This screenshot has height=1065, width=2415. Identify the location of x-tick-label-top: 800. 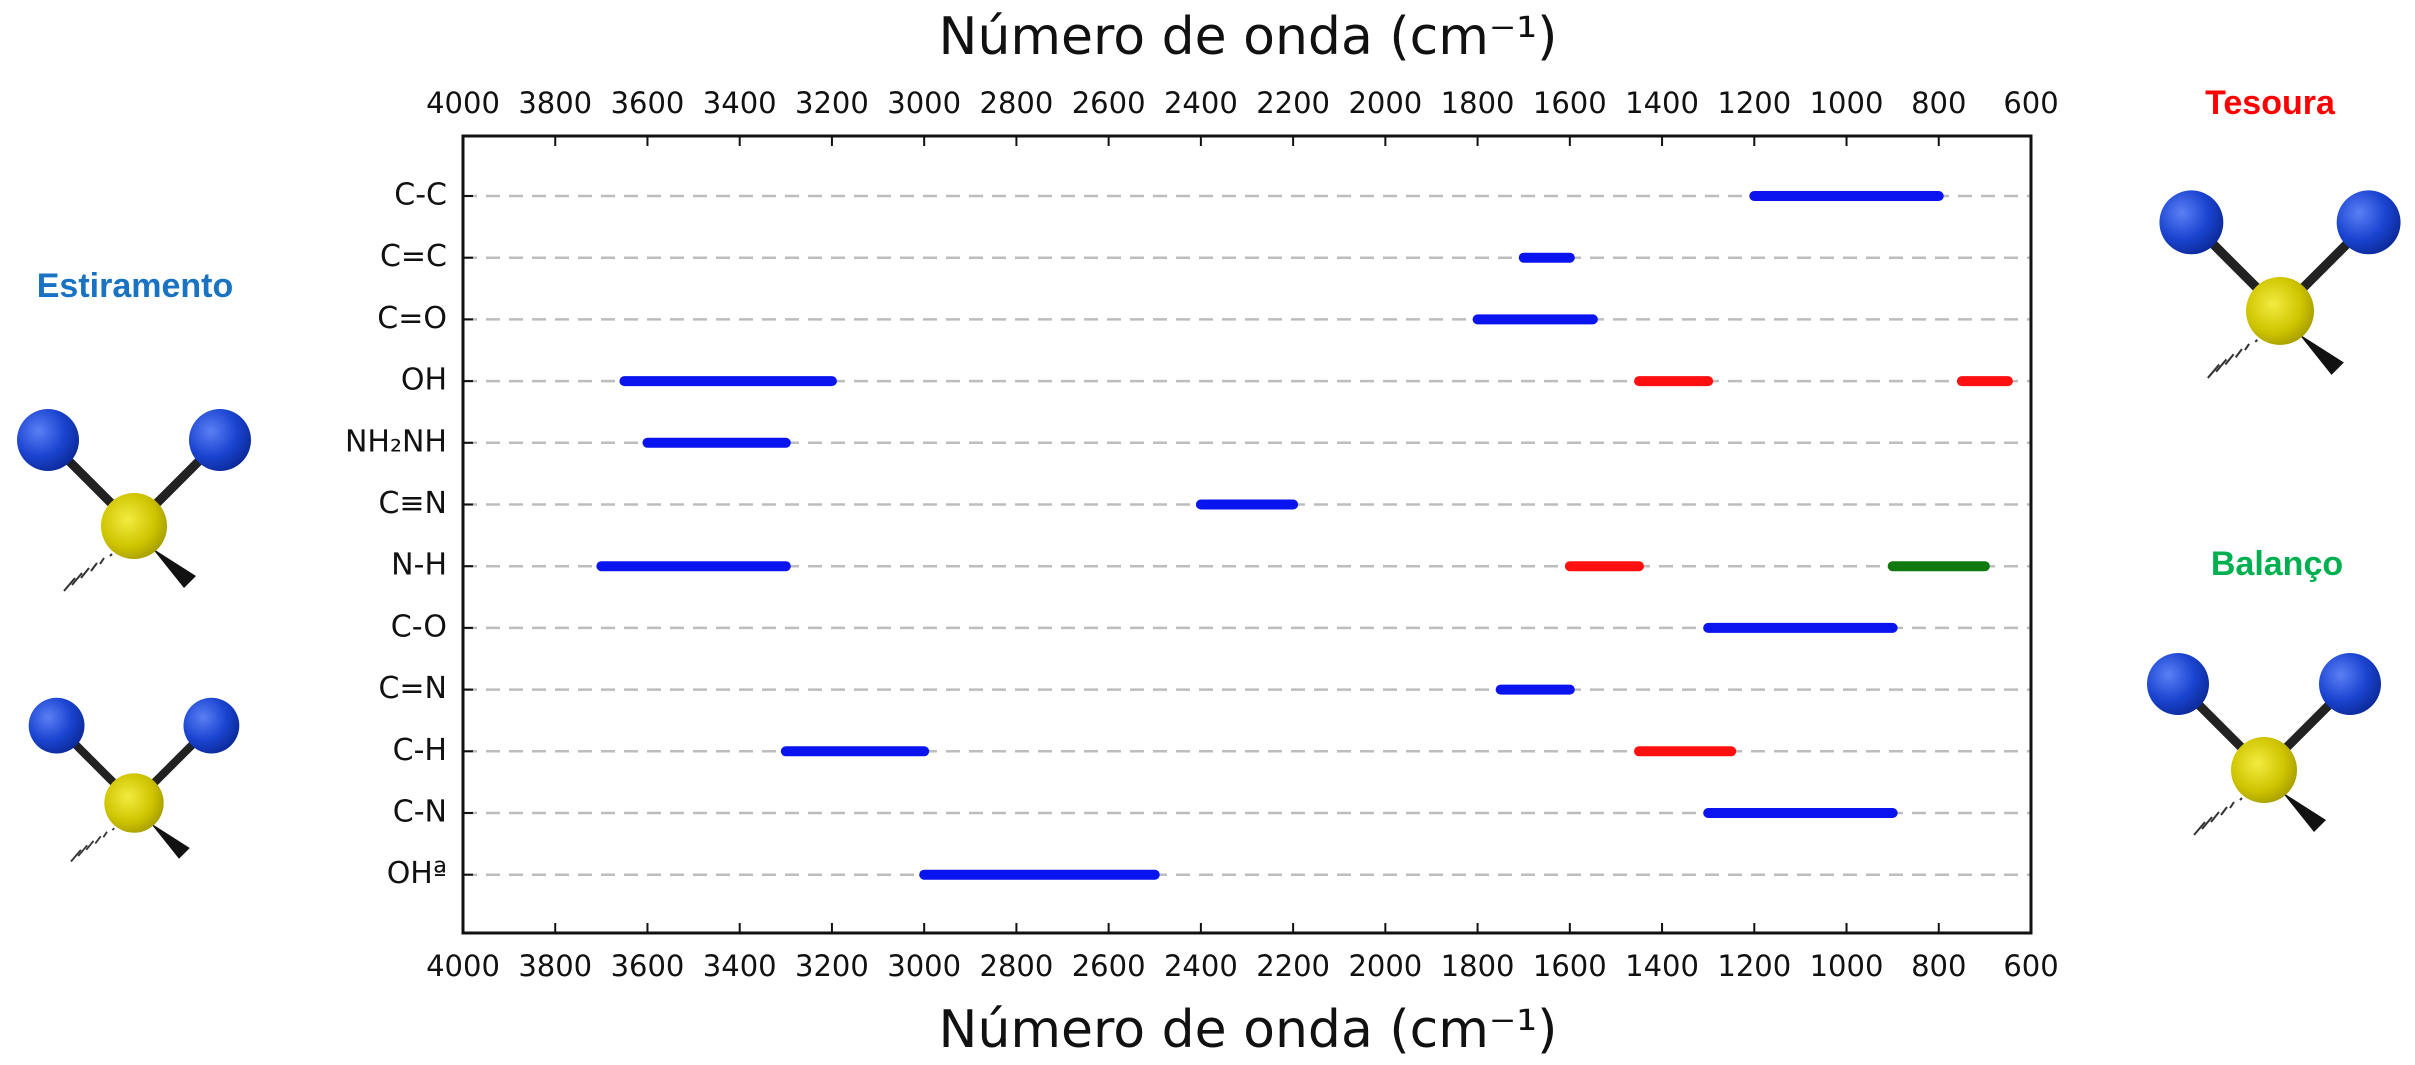
(1938, 103).